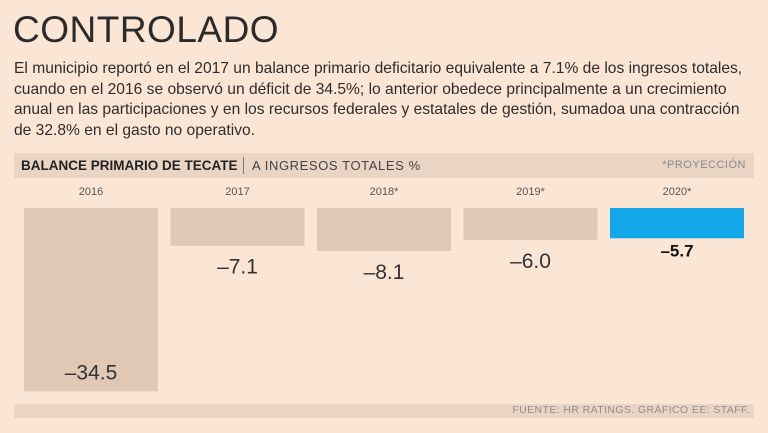 This screenshot has width=768, height=433. What do you see at coordinates (146, 29) in the screenshot?
I see `page-title: CONTROLADO` at bounding box center [146, 29].